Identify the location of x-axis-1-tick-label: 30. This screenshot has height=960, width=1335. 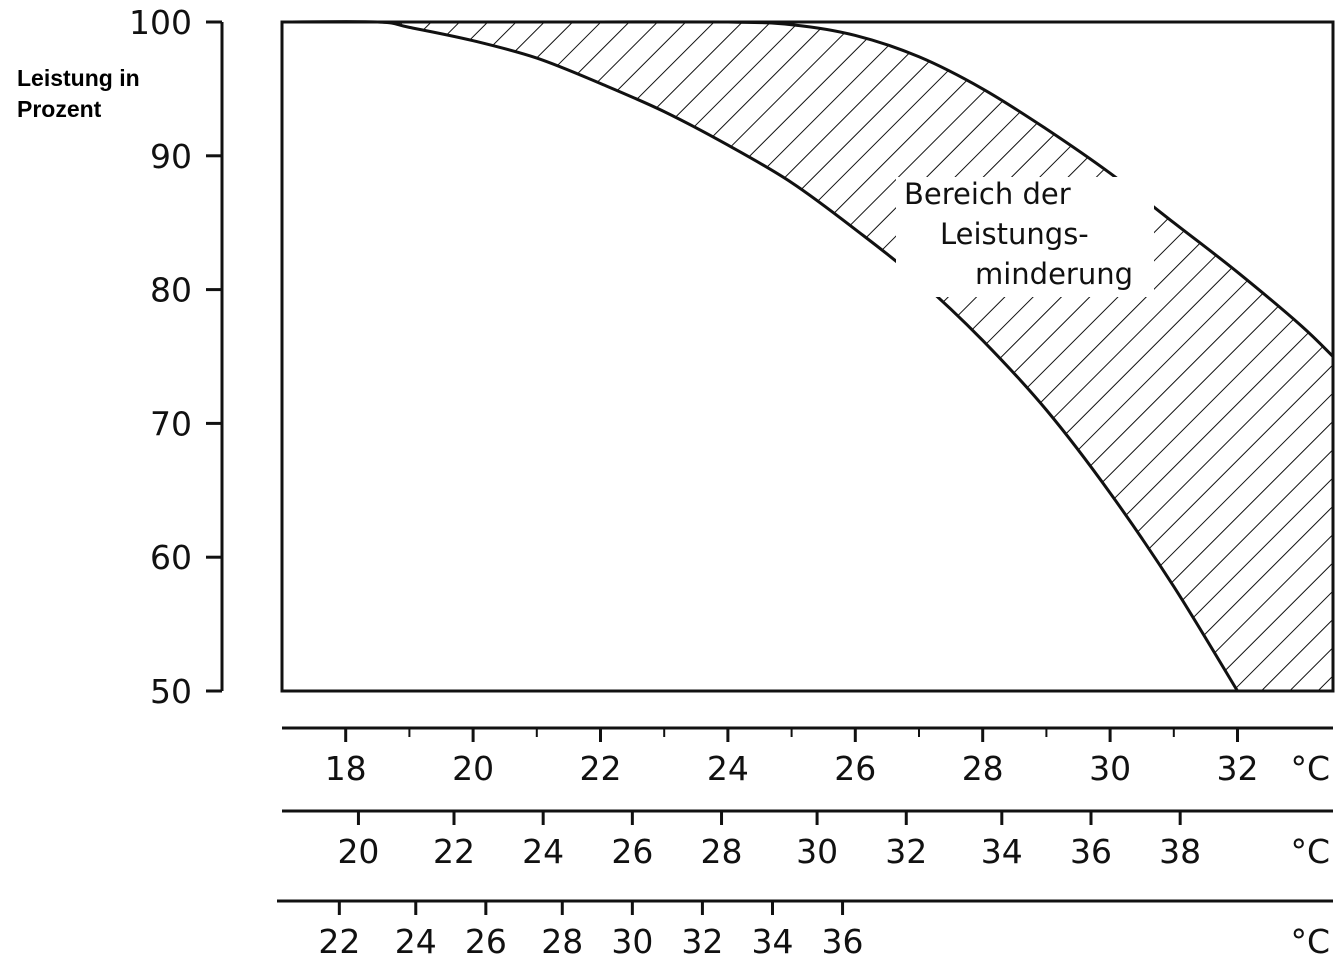
(1110, 768).